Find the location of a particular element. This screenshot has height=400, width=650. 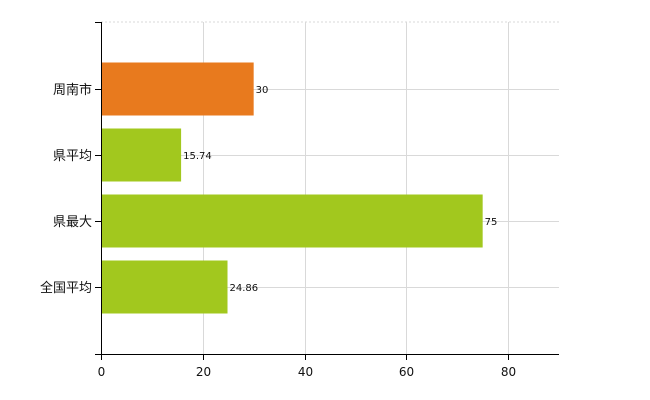

x-tick-label: 80 is located at coordinates (508, 372).